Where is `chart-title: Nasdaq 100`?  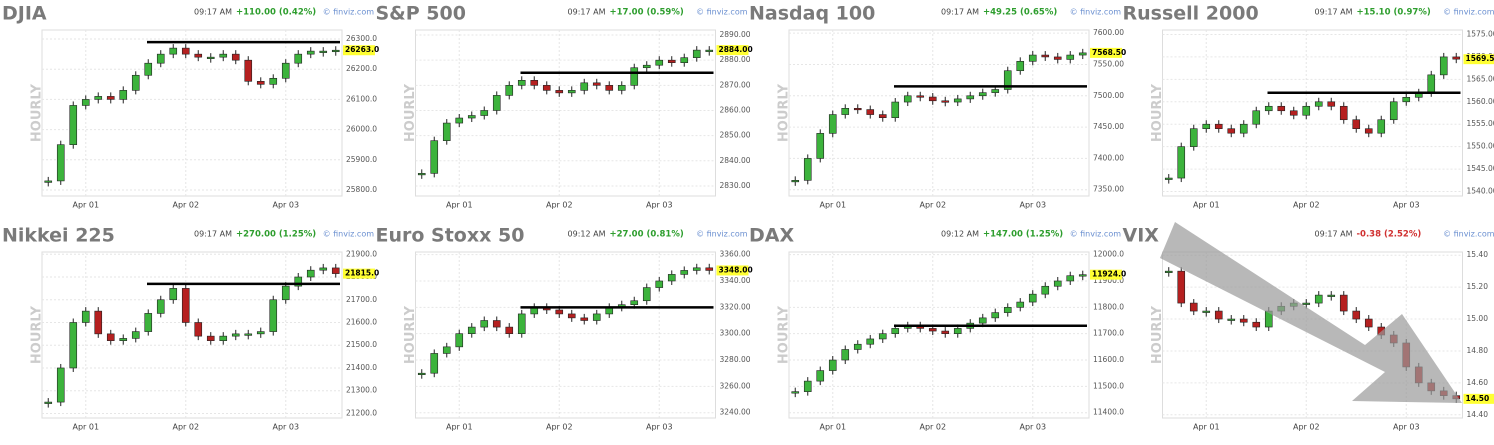 chart-title: Nasdaq 100 is located at coordinates (812, 14).